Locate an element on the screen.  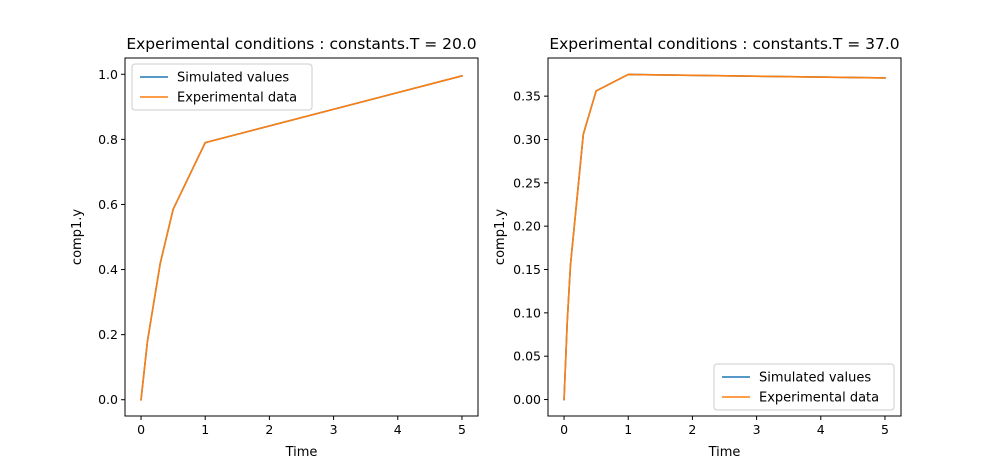
y-tick-label: 0.25 is located at coordinates (527, 182).